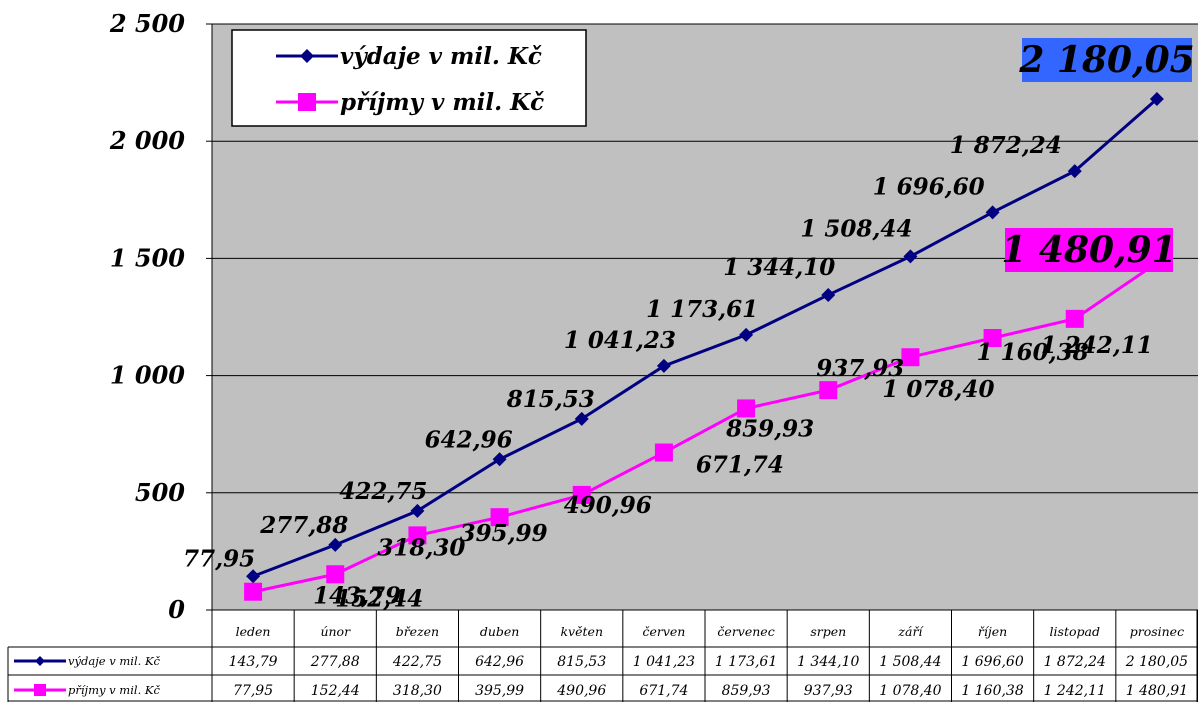 The image size is (1198, 702). I want to click on data-label: 815,53, so click(550, 399).